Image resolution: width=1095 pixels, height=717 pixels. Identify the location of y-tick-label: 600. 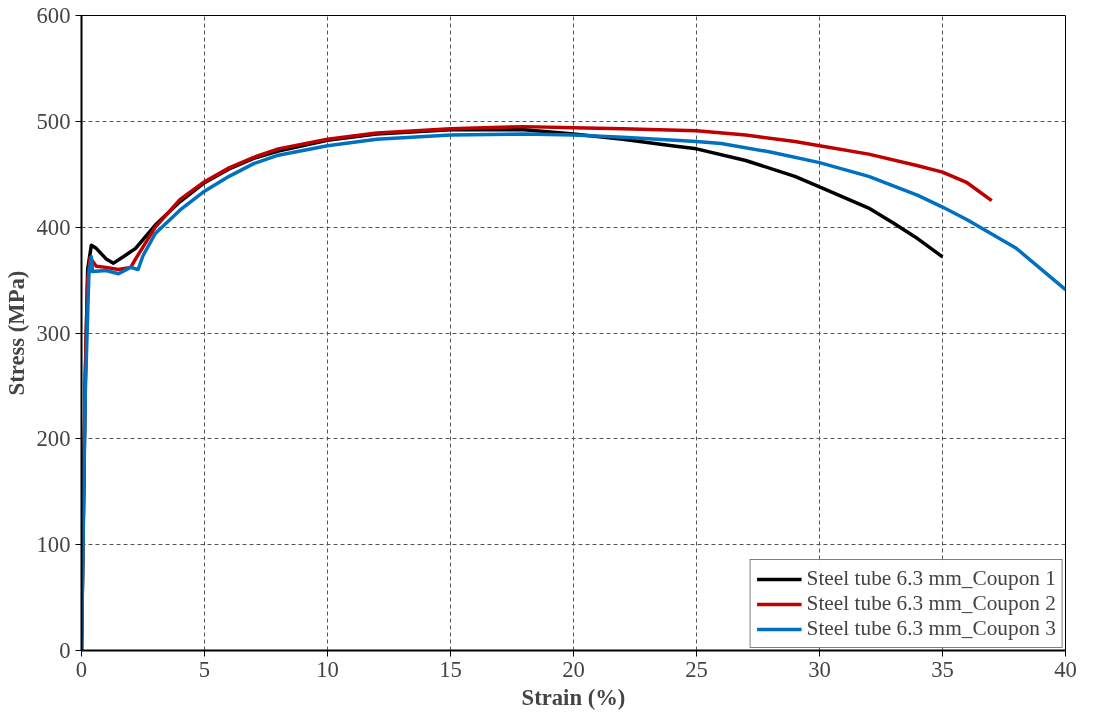
(53, 15).